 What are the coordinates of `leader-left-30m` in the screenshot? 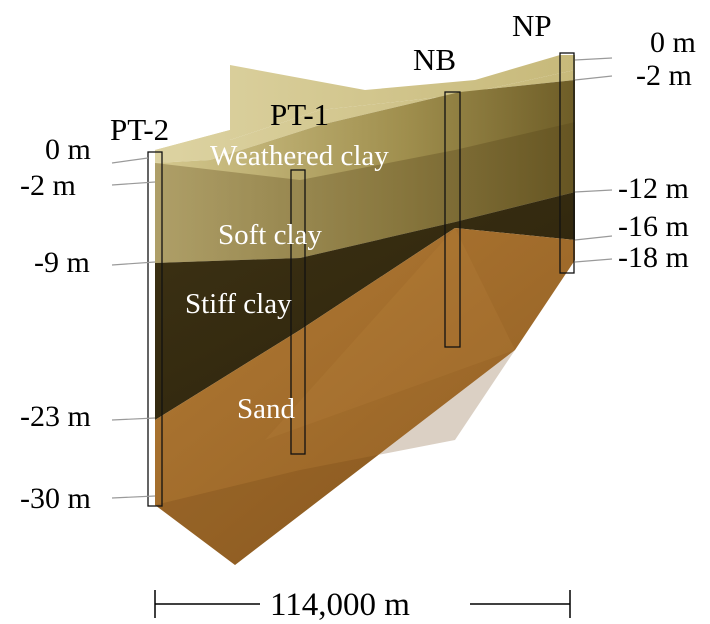 It's located at (133, 497).